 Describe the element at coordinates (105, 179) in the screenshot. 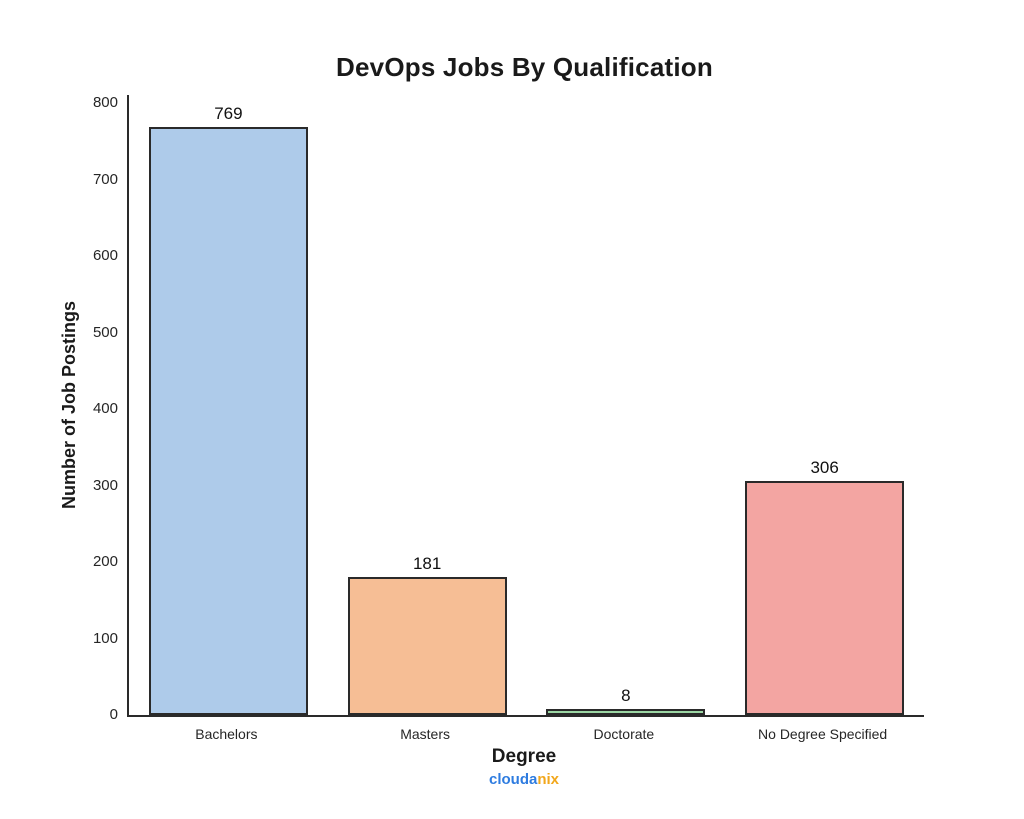

I see `y-tick-label: 700` at that location.